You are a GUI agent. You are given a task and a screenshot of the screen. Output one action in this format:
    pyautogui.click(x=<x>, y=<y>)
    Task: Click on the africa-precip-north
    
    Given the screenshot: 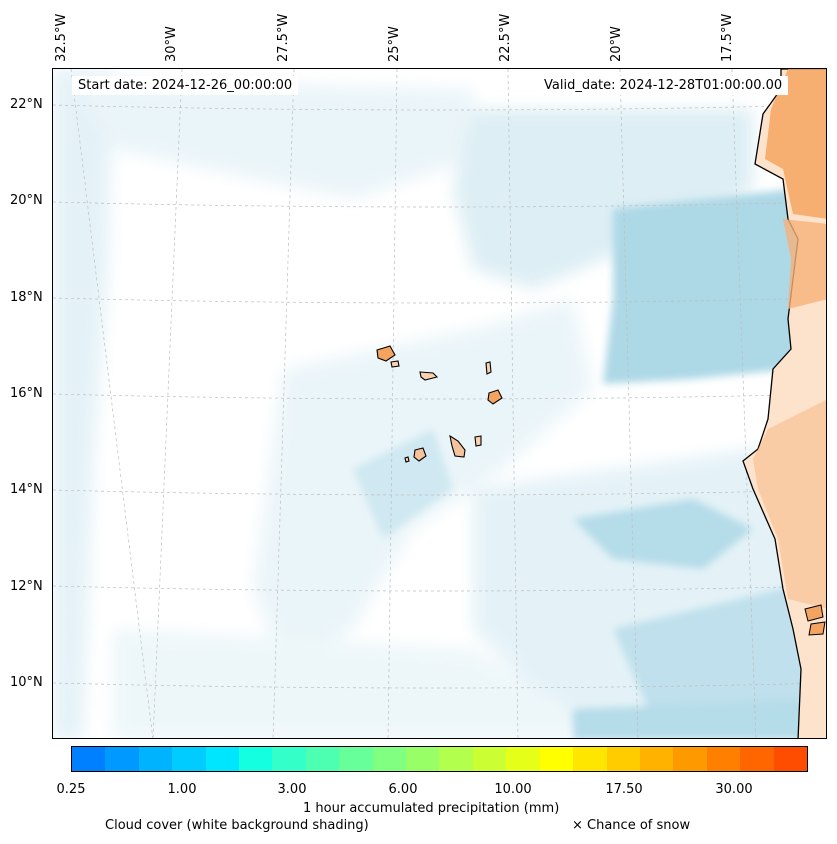 What is the action you would take?
    pyautogui.click(x=795, y=144)
    